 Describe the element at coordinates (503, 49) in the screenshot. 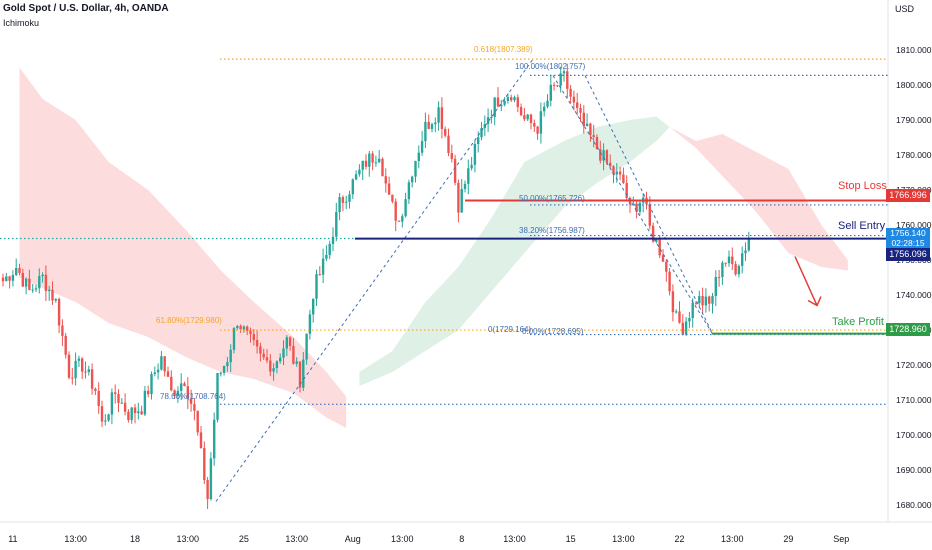

I see `fib-label-0618: 0.618(1807.389)` at that location.